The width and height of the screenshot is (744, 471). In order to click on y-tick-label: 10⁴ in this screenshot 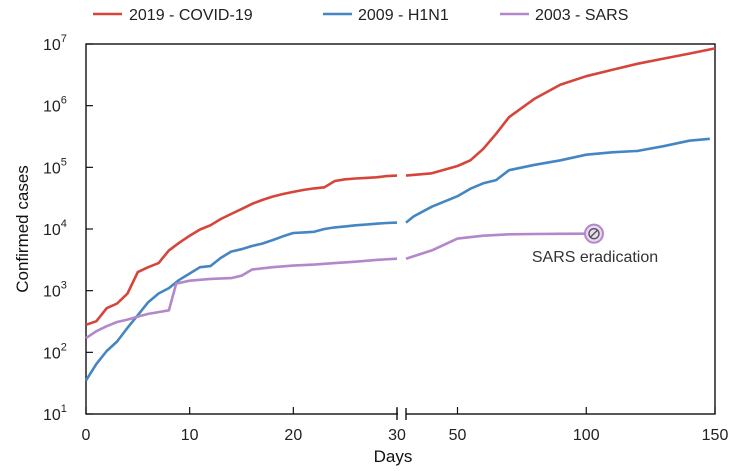, I will do `click(55, 228)`.